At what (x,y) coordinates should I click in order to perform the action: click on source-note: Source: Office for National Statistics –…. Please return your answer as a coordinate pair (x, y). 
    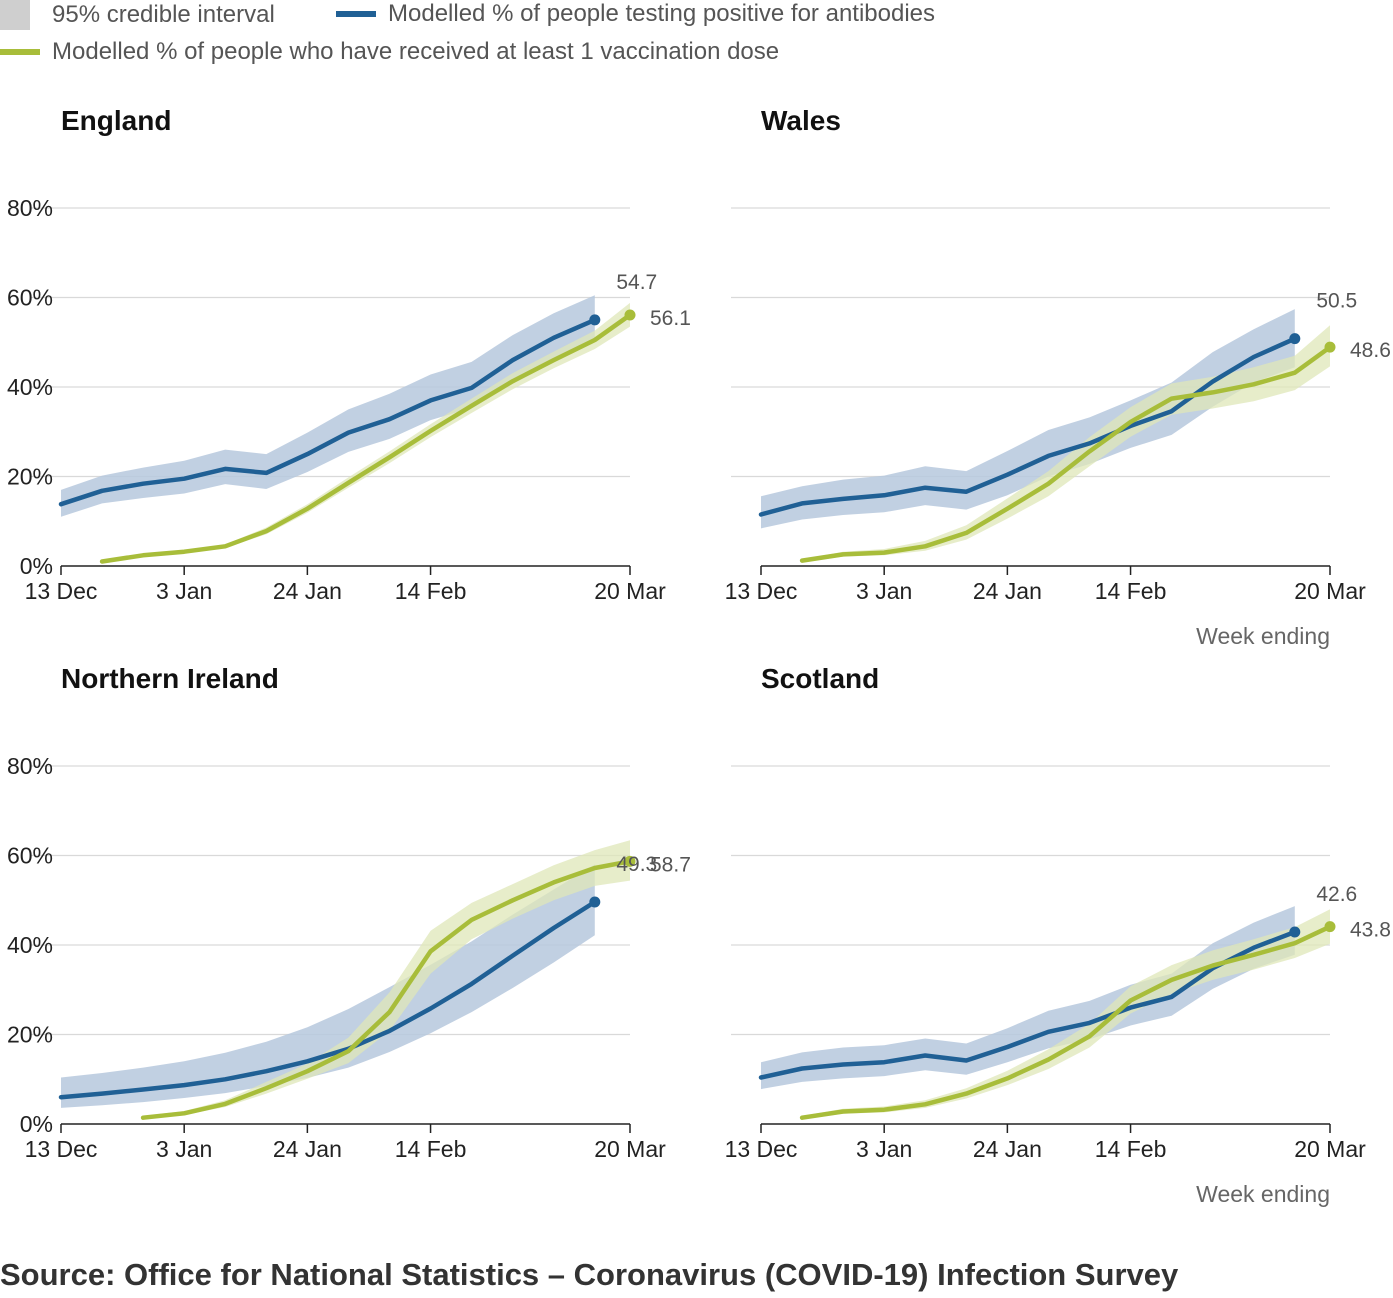
    Looking at the image, I should click on (589, 1274).